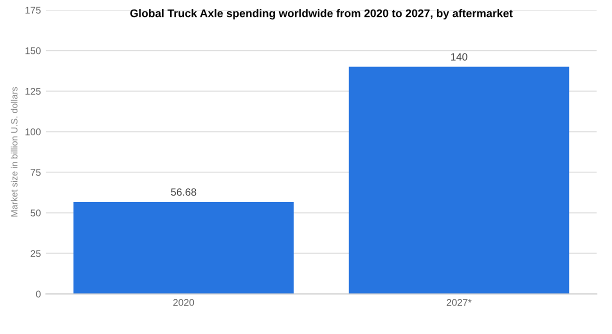 The image size is (612, 334). I want to click on data-label: 56.68, so click(183, 192).